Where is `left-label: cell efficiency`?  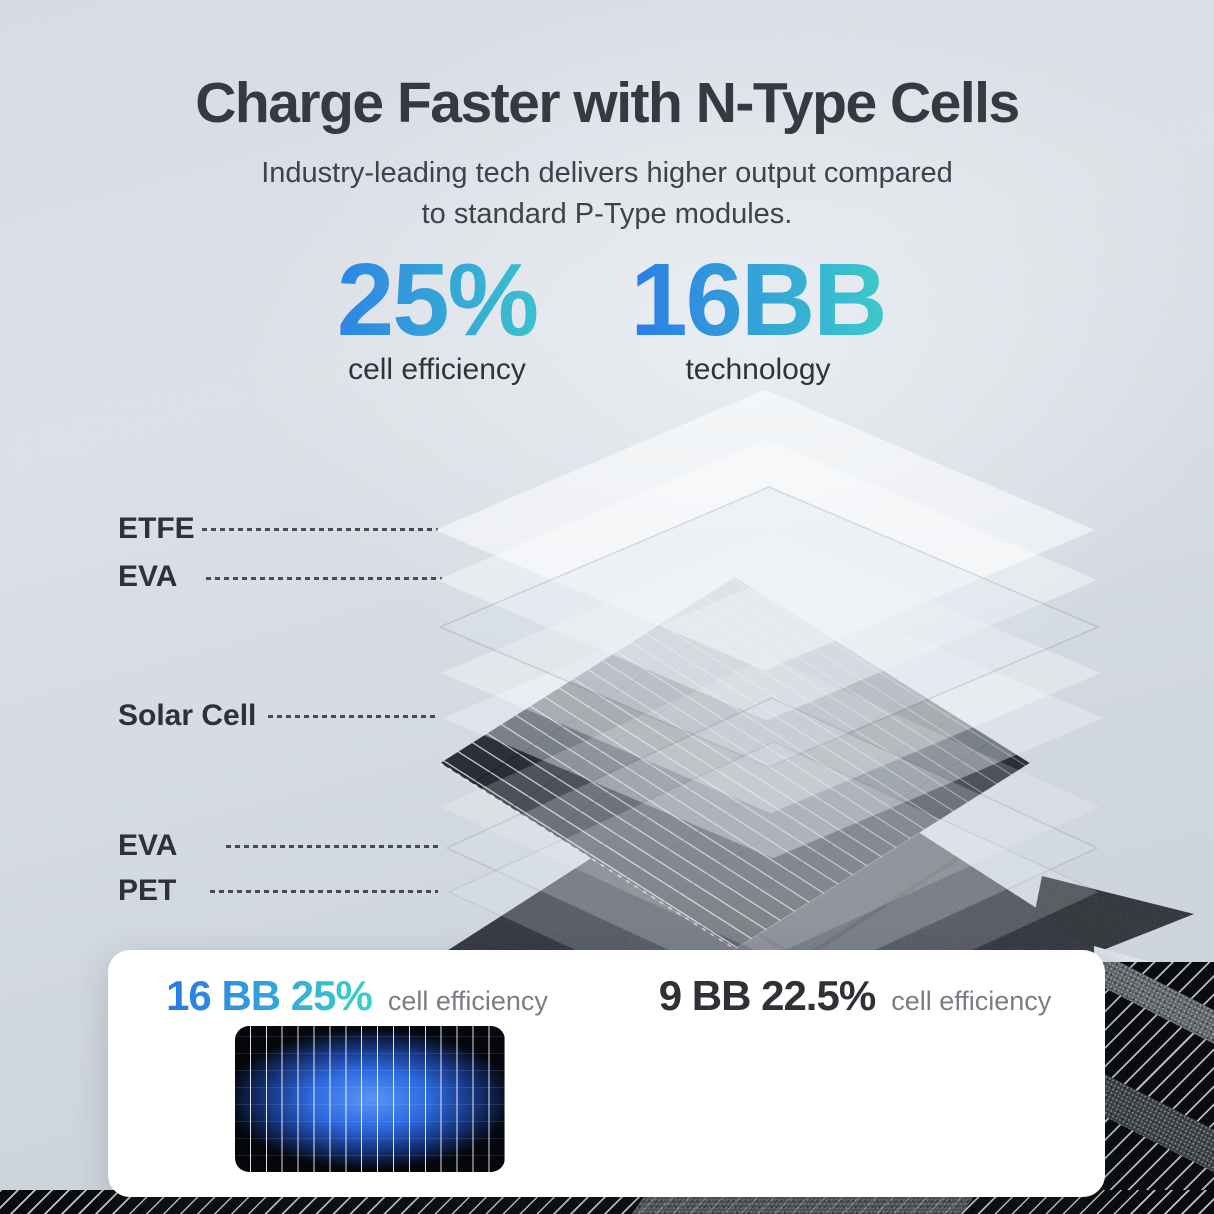
left-label: cell efficiency is located at coordinates (467, 1001).